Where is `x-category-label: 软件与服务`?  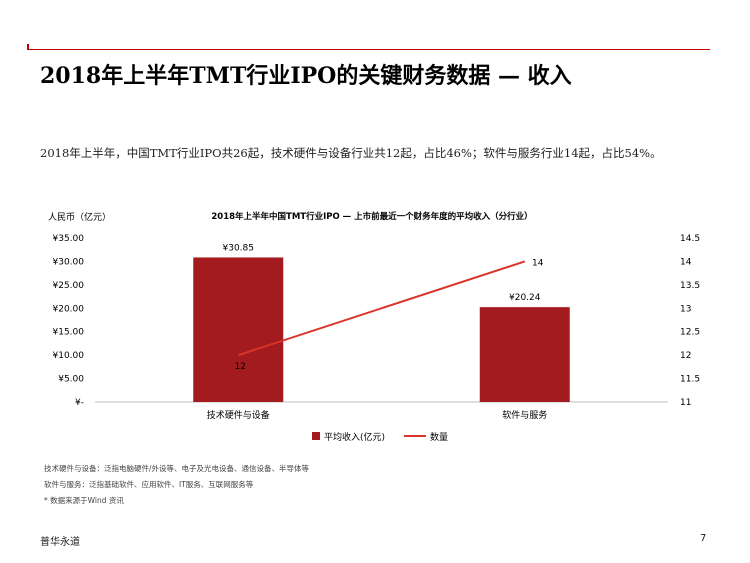 x-category-label: 软件与服务 is located at coordinates (524, 415).